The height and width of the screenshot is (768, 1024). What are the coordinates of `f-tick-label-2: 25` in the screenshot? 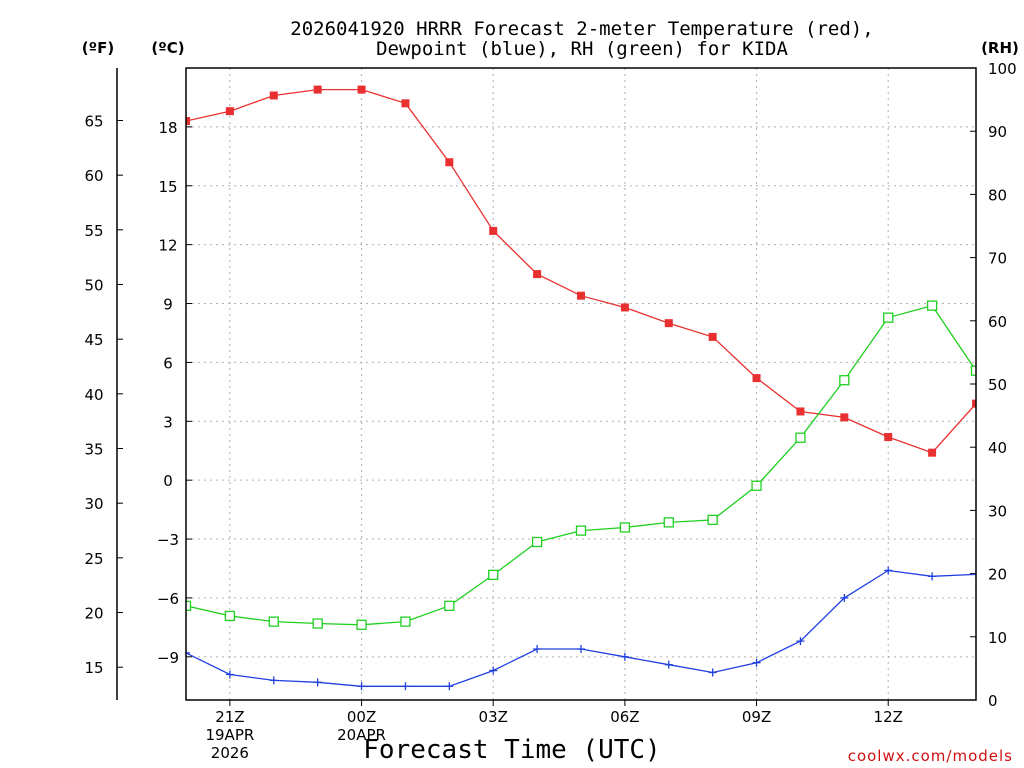 It's located at (93, 559).